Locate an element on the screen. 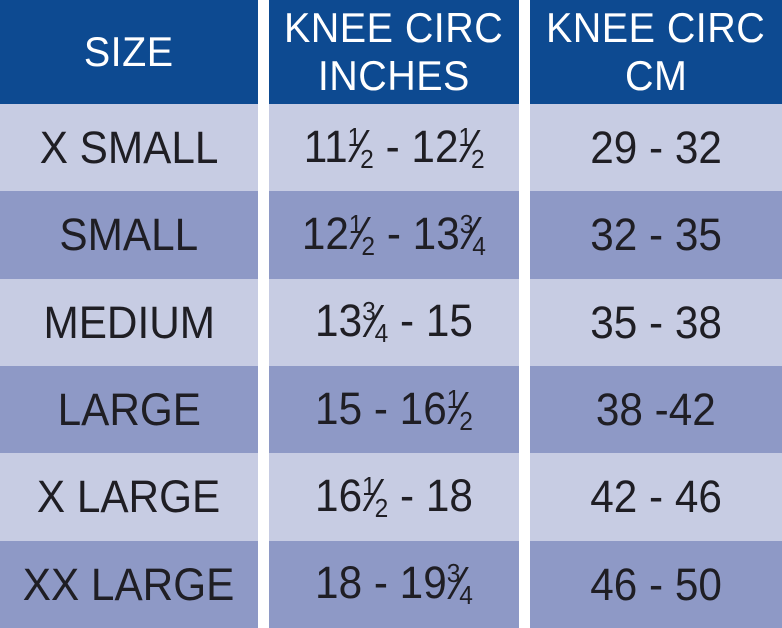  size-cell: X SMALL is located at coordinates (129, 148).